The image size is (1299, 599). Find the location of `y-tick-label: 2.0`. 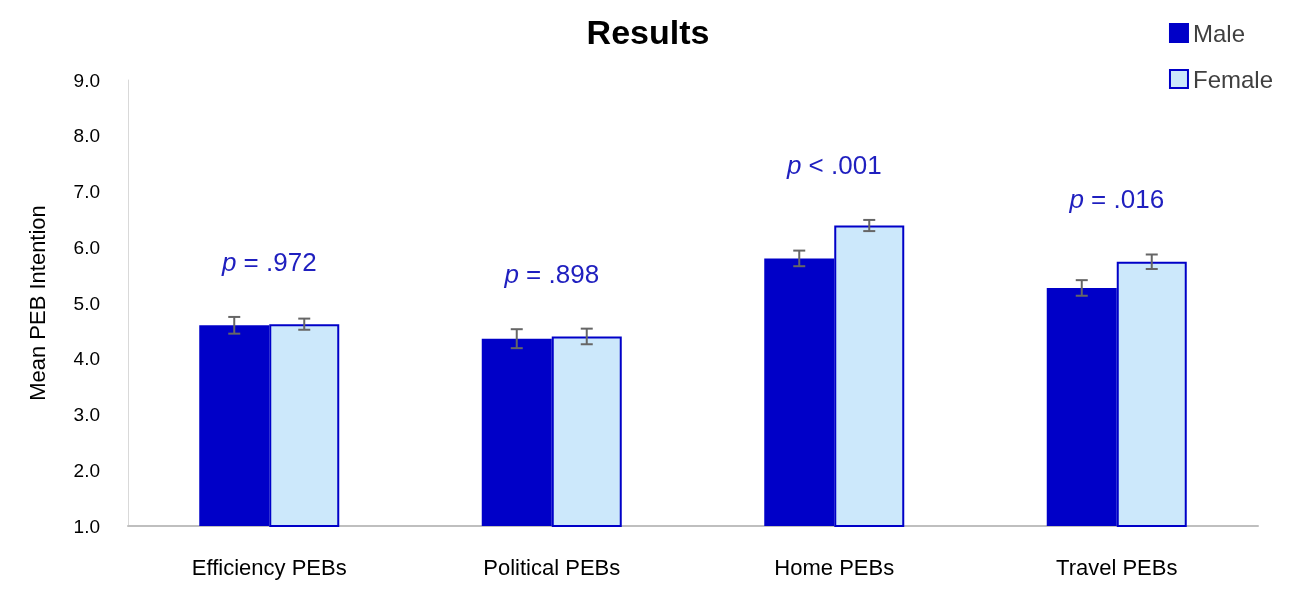

y-tick-label: 2.0 is located at coordinates (86, 470).